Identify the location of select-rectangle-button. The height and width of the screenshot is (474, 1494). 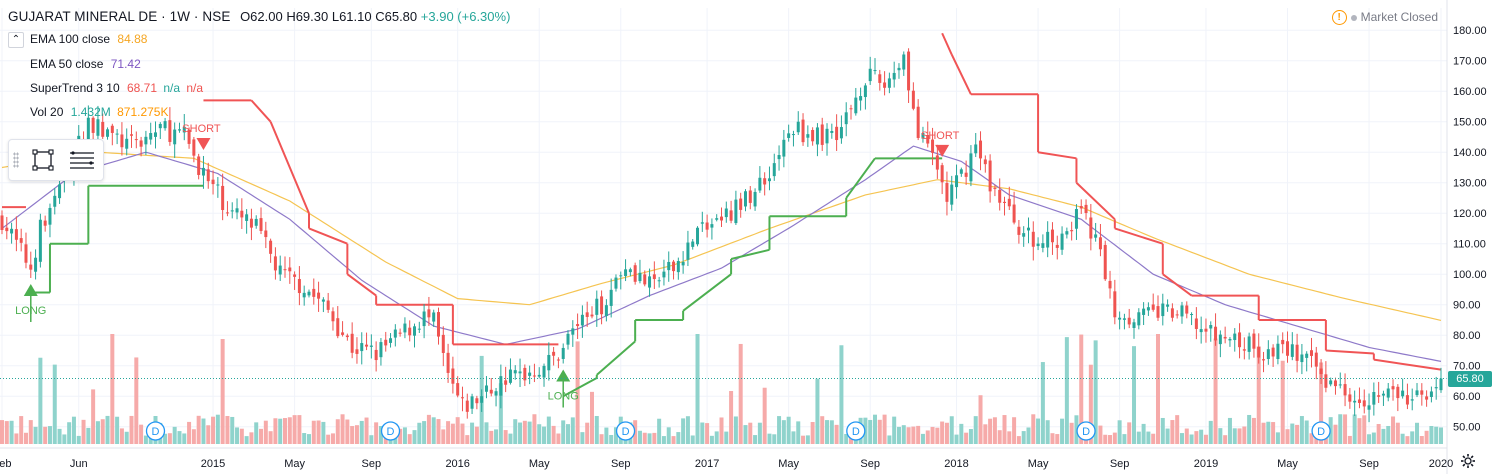
(43, 160).